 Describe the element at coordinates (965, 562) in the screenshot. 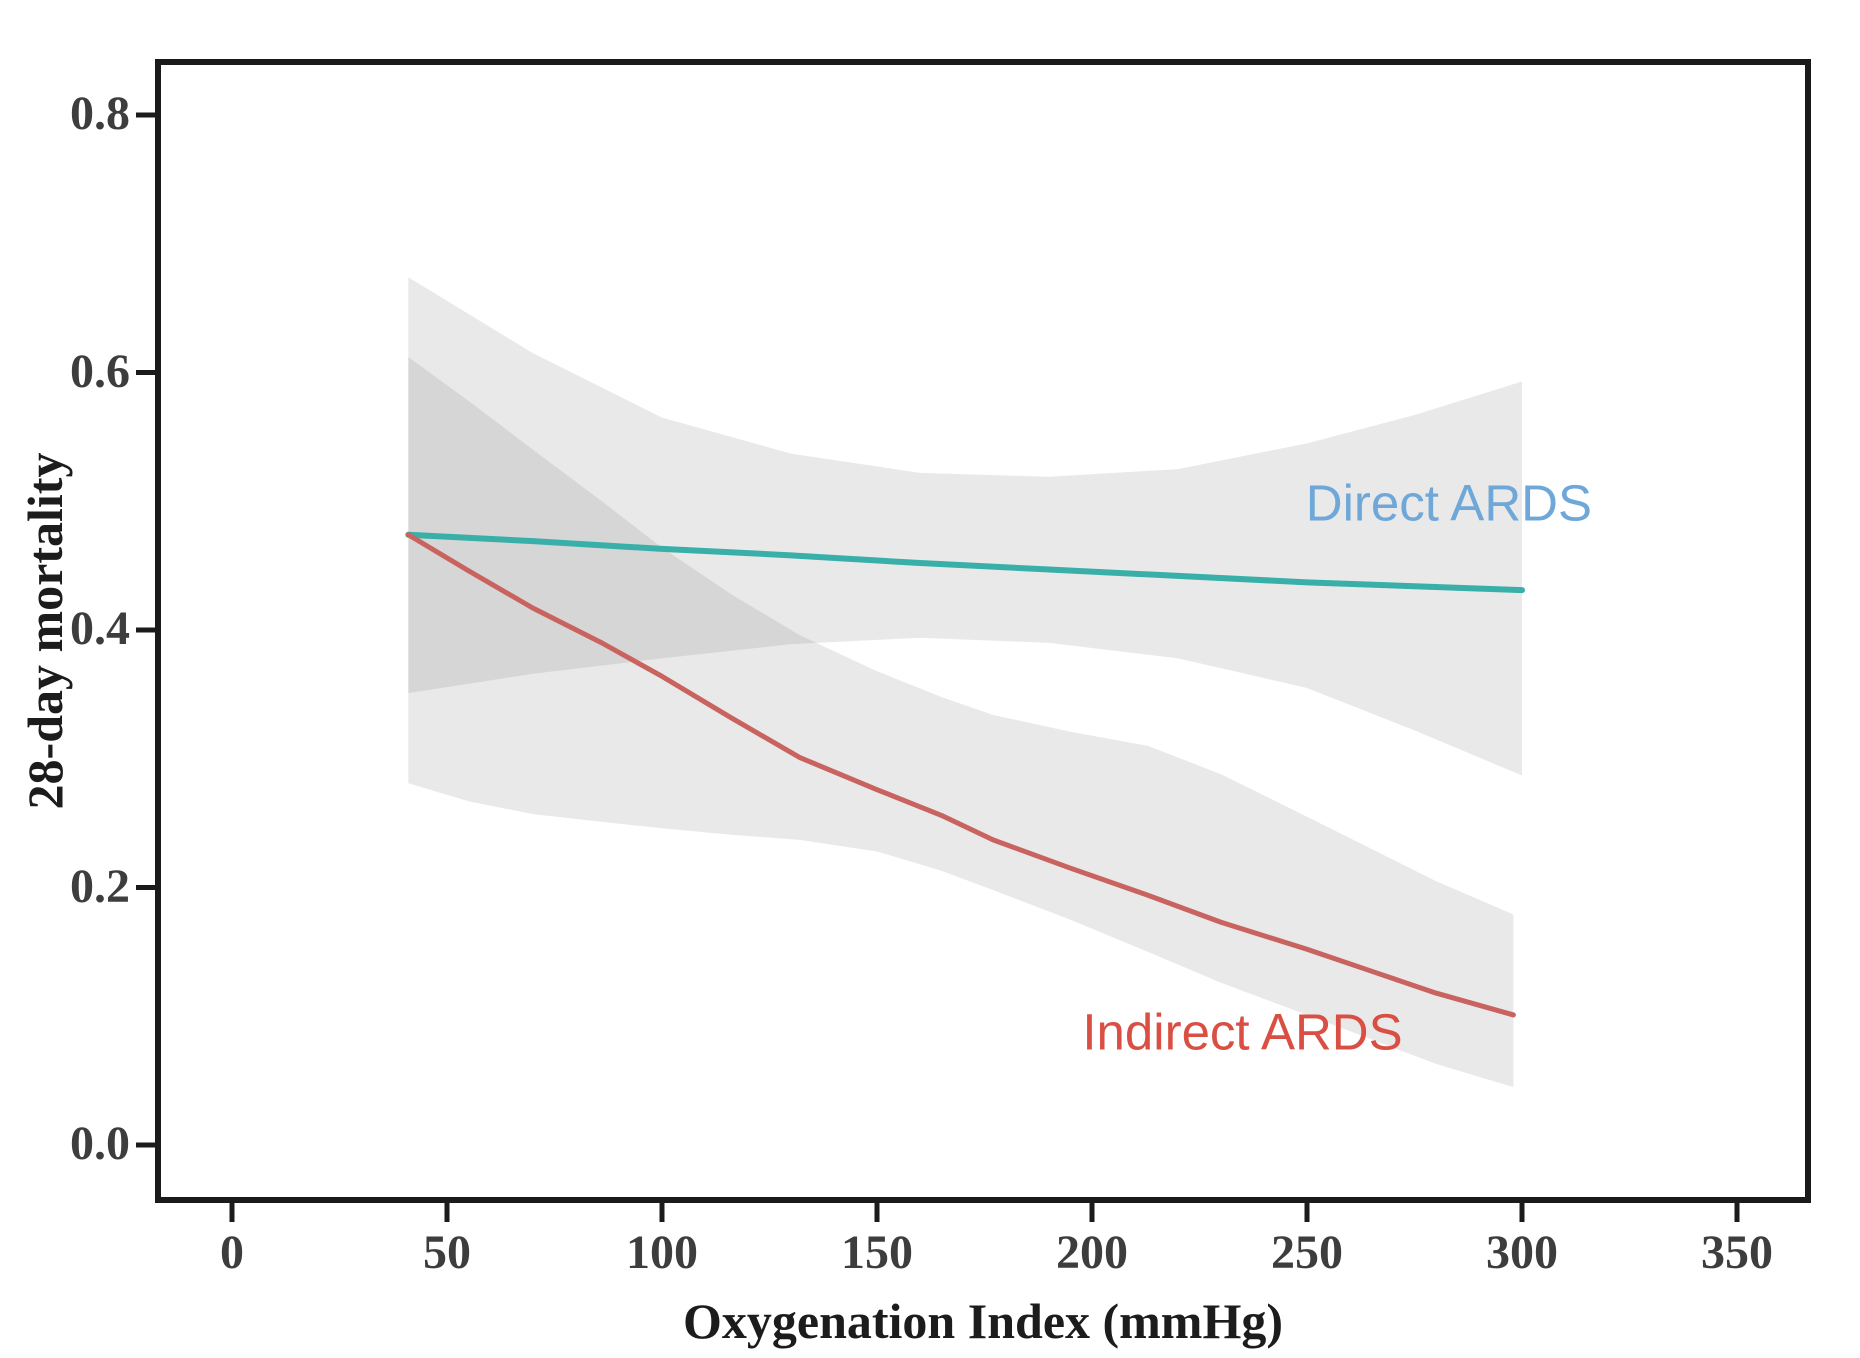

I see `direct-ards-line` at that location.